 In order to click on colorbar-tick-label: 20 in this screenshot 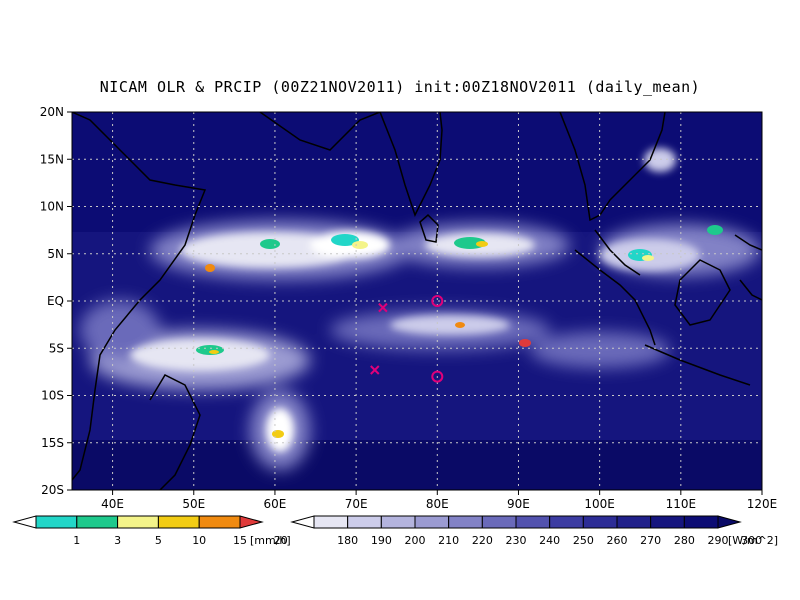, I will do `click(281, 540)`.